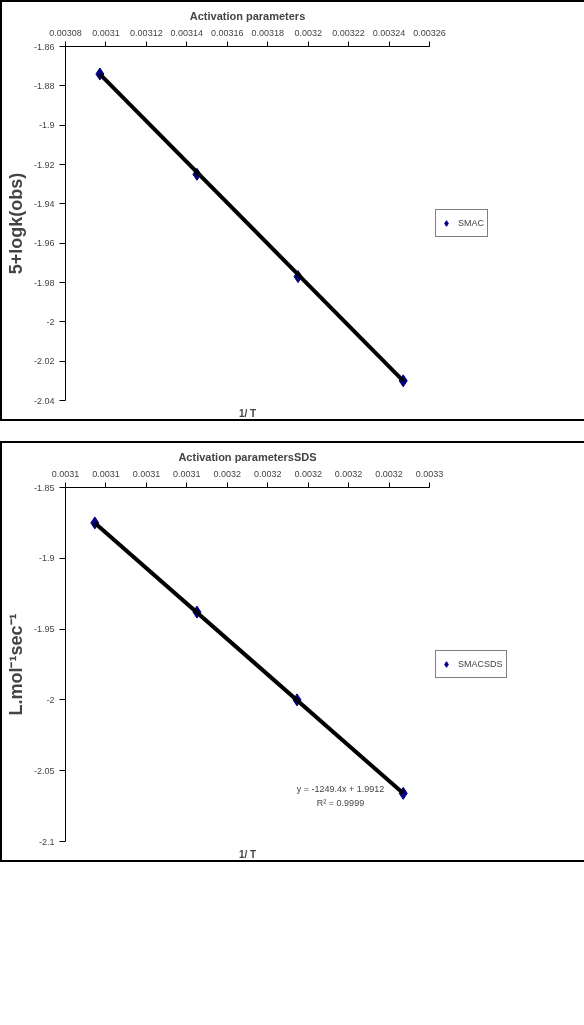 This screenshot has width=584, height=1025. Describe the element at coordinates (44, 85) in the screenshot. I see `y-tick-label: -1.88` at that location.